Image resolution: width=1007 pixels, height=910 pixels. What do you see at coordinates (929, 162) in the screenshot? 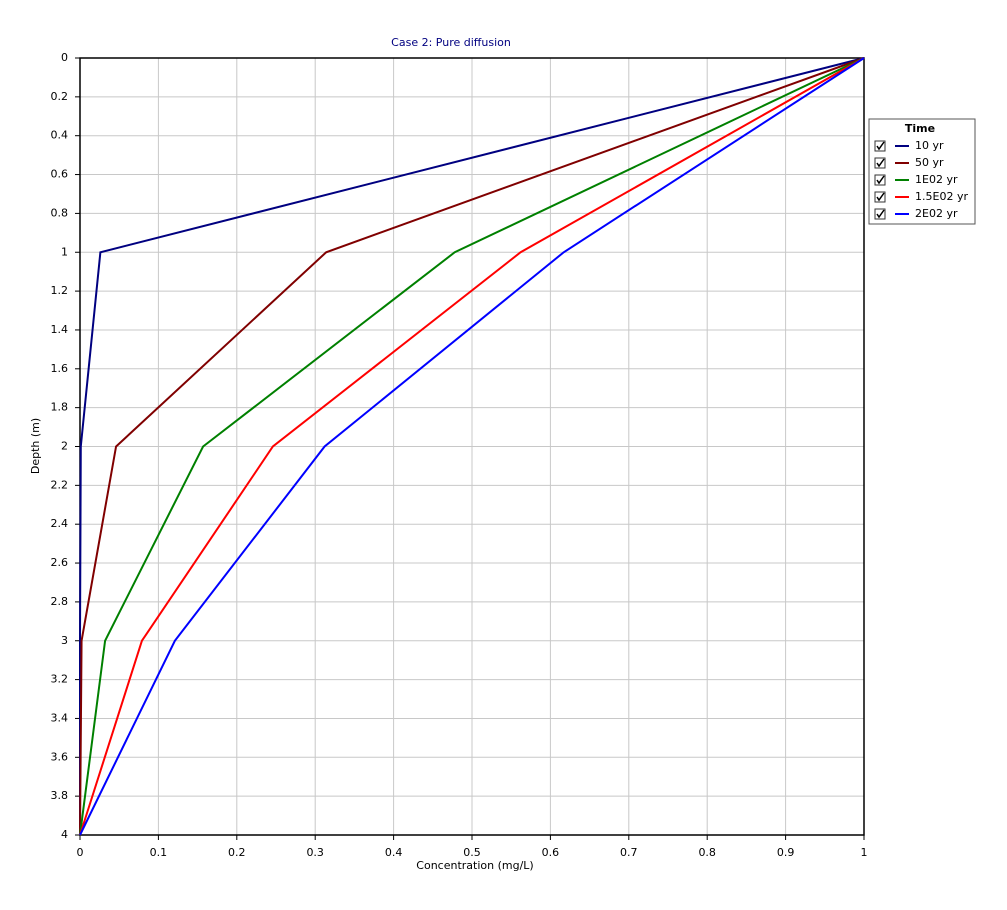
I see `legend-label: 50 yr` at bounding box center [929, 162].